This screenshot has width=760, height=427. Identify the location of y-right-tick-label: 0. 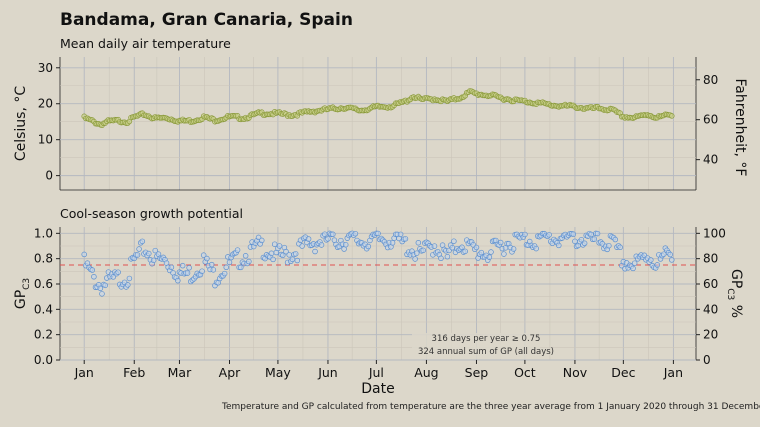
(707, 360).